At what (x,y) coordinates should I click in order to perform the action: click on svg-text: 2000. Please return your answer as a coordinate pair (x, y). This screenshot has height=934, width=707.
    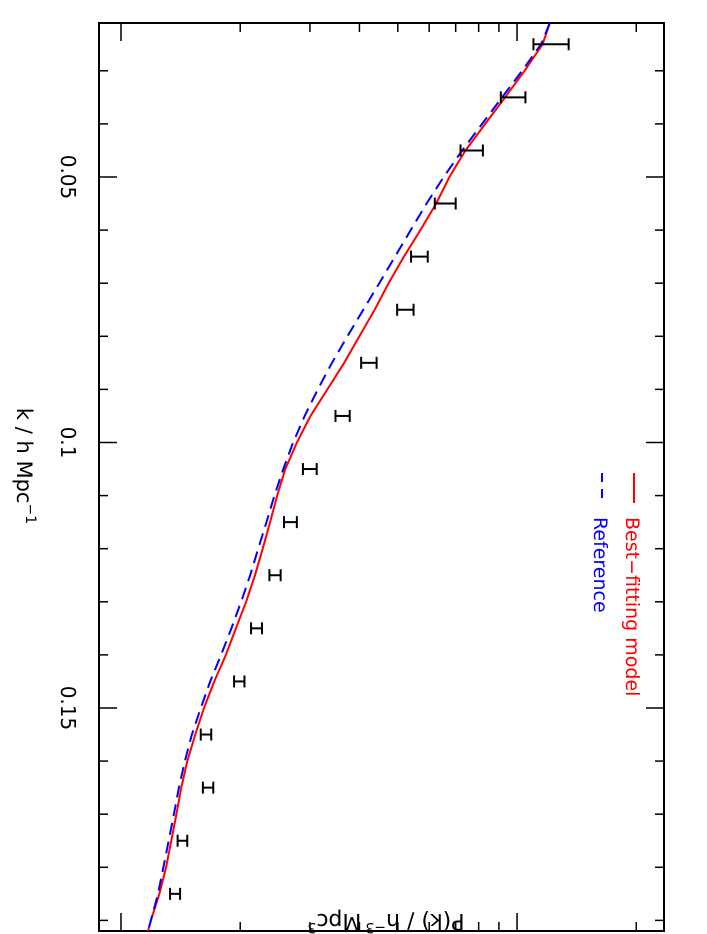
    Looking at the image, I should click on (240, 1).